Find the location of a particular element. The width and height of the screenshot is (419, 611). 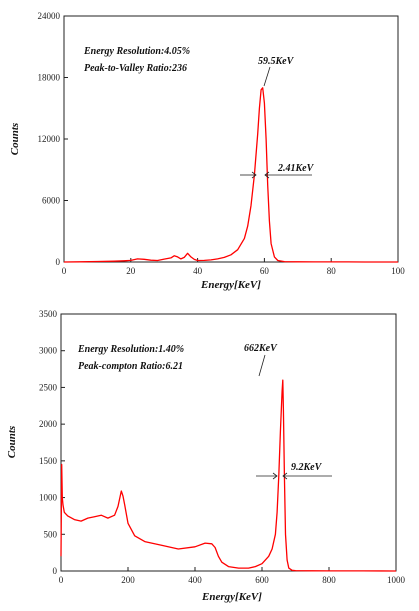

x-tick-label: 80 is located at coordinates (332, 271).